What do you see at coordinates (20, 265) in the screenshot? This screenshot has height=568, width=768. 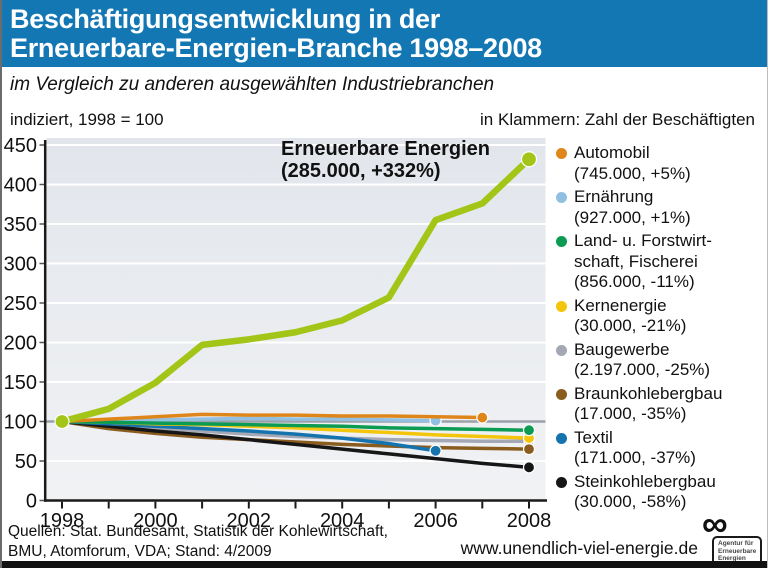 I see `y-tick-label: 300` at bounding box center [20, 265].